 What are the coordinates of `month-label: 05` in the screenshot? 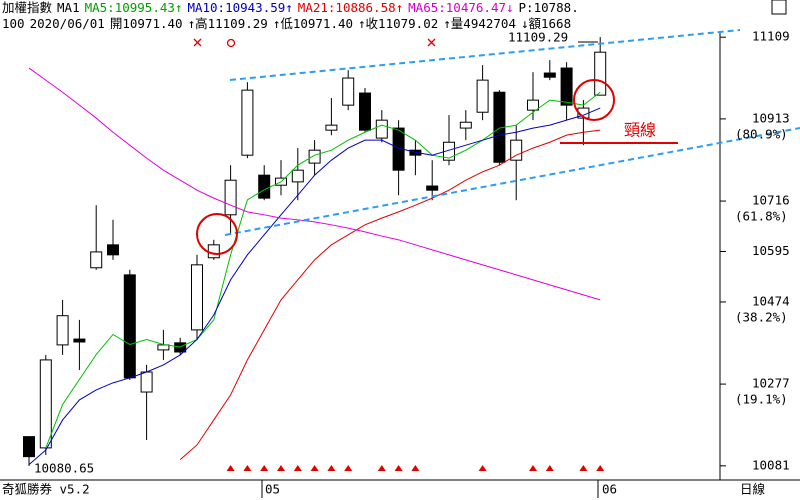 It's located at (272, 489).